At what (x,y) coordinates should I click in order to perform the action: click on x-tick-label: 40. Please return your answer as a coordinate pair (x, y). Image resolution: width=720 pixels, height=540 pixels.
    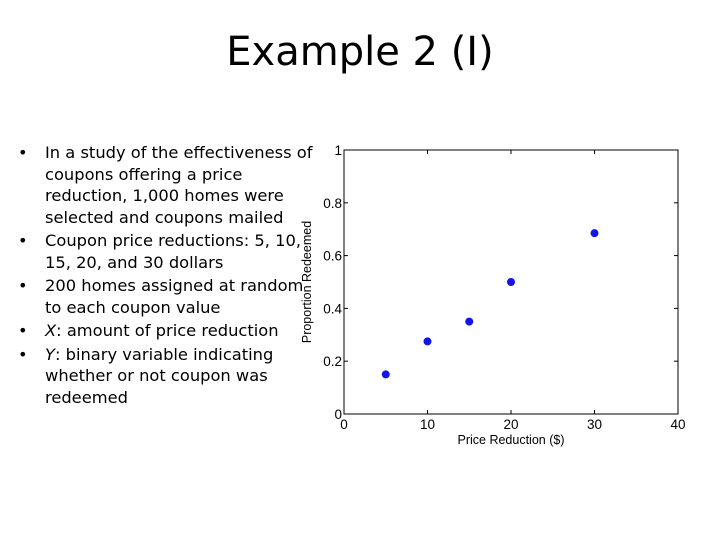
    Looking at the image, I should click on (677, 424).